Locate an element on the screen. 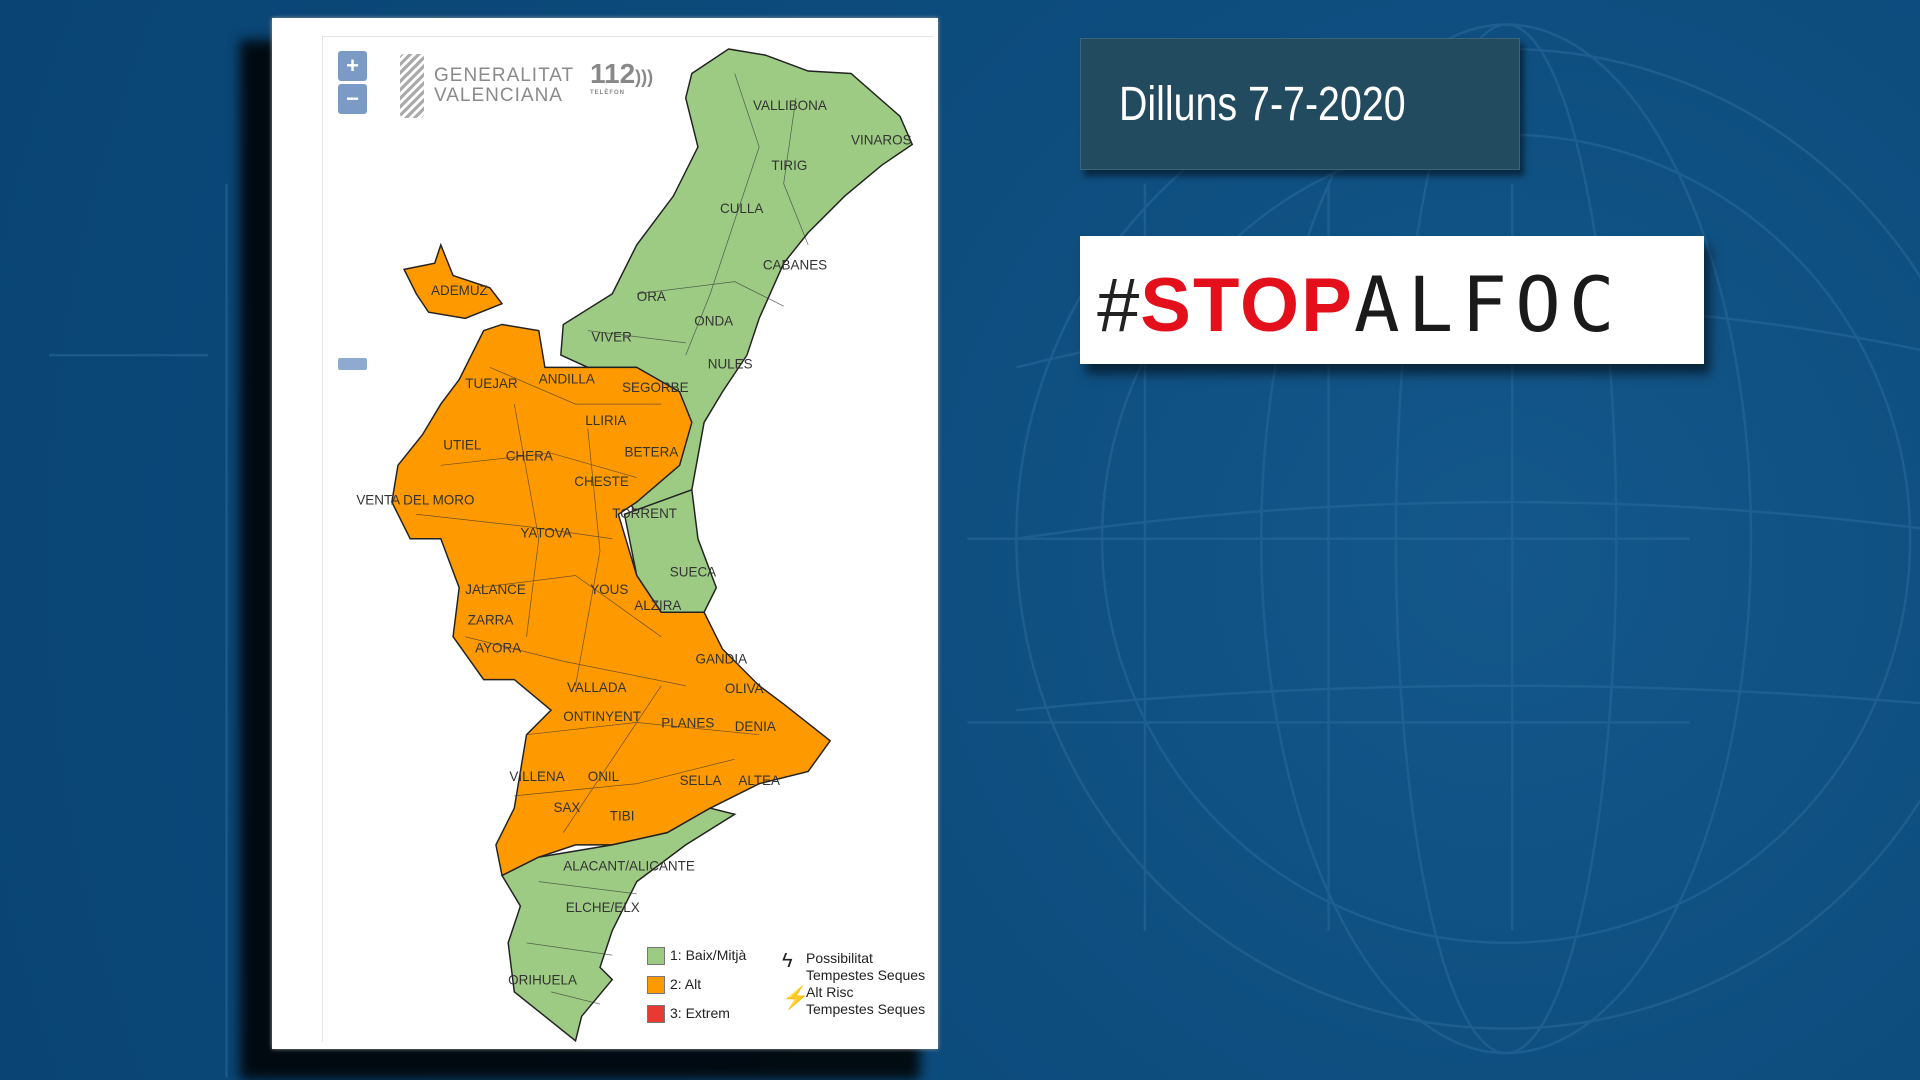 This screenshot has width=1920, height=1080. legend-swatch-level1 is located at coordinates (656, 956).